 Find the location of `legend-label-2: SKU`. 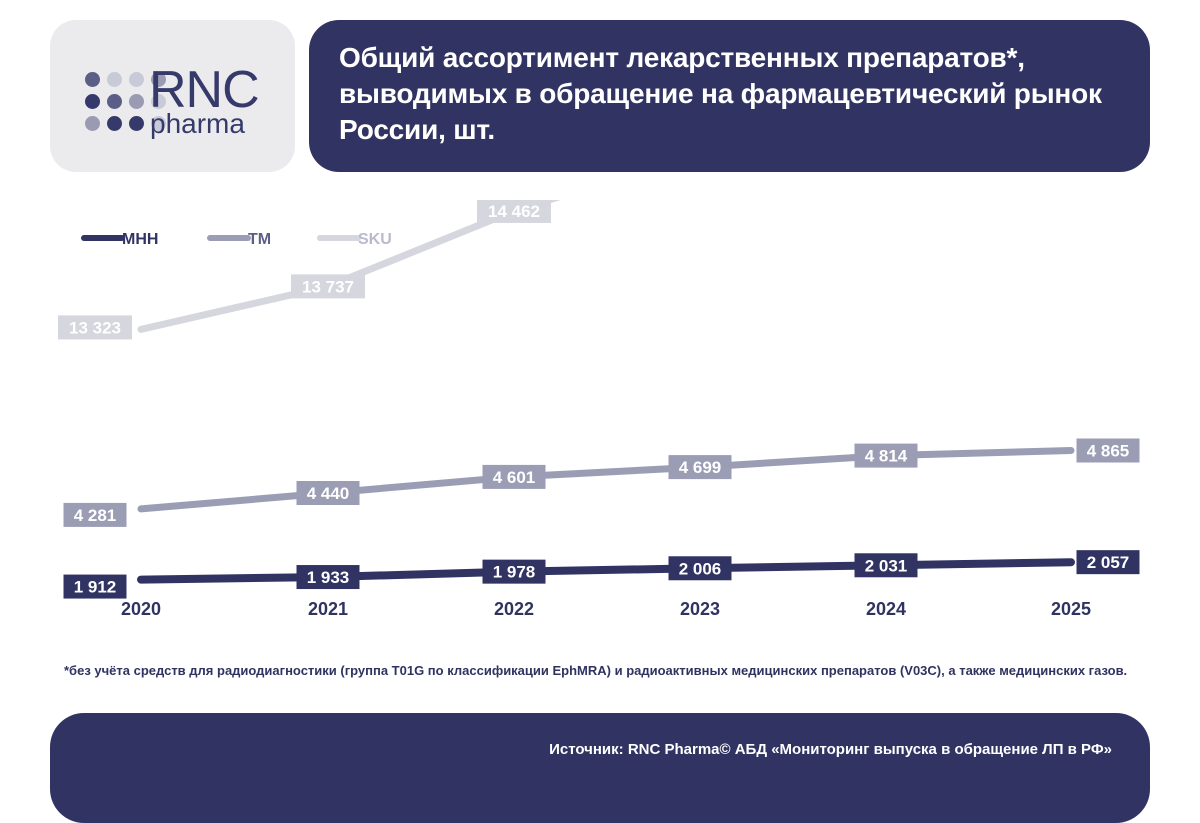

legend-label-2: SKU is located at coordinates (375, 239).